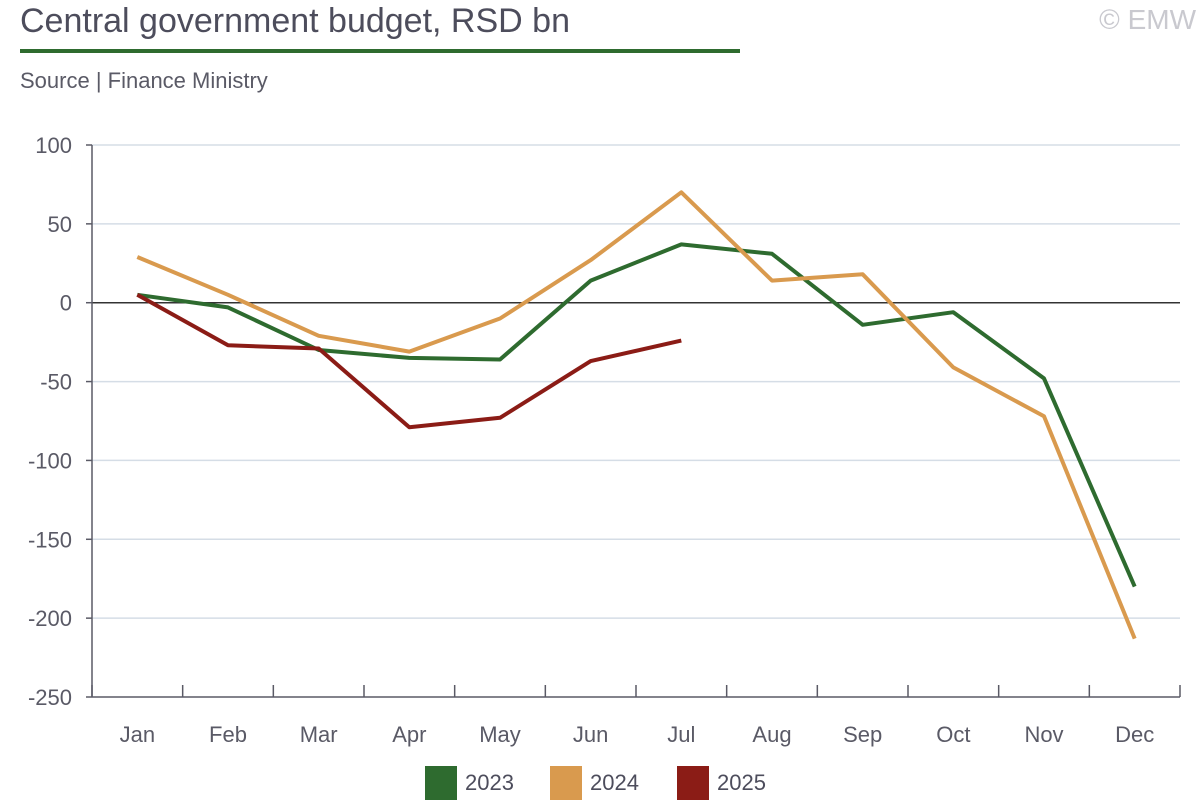 This screenshot has height=800, width=1200. I want to click on chart-title: Central government budget, RSD bn, so click(295, 21).